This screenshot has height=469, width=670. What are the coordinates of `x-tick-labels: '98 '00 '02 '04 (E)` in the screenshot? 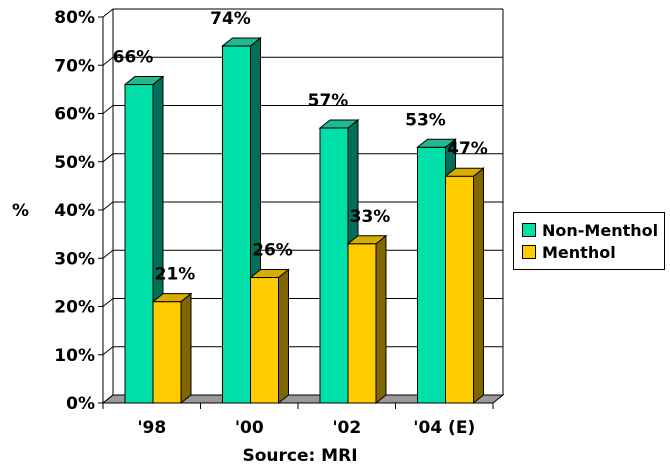 It's located at (306, 428).